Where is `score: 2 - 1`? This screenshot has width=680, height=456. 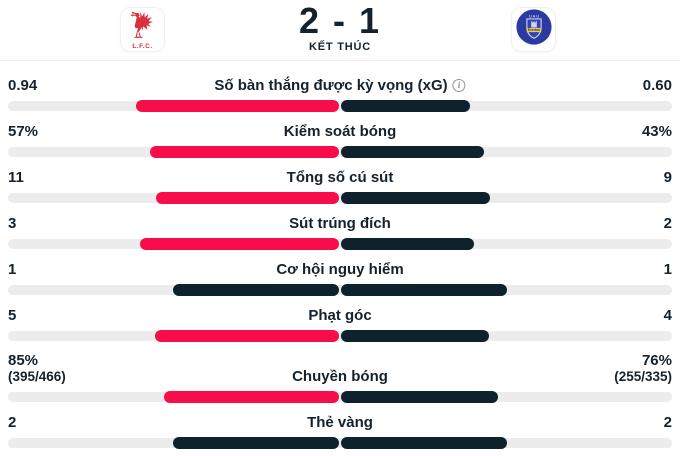
score: 2 - 1 is located at coordinates (340, 20).